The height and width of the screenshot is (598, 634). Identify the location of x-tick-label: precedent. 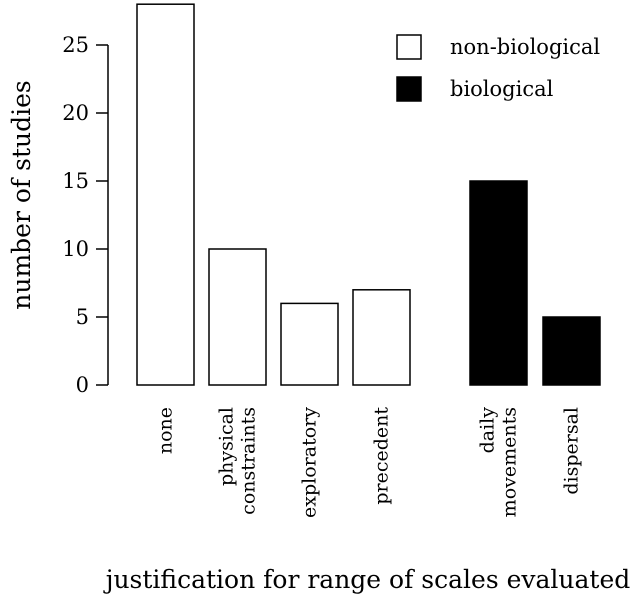
(382, 456).